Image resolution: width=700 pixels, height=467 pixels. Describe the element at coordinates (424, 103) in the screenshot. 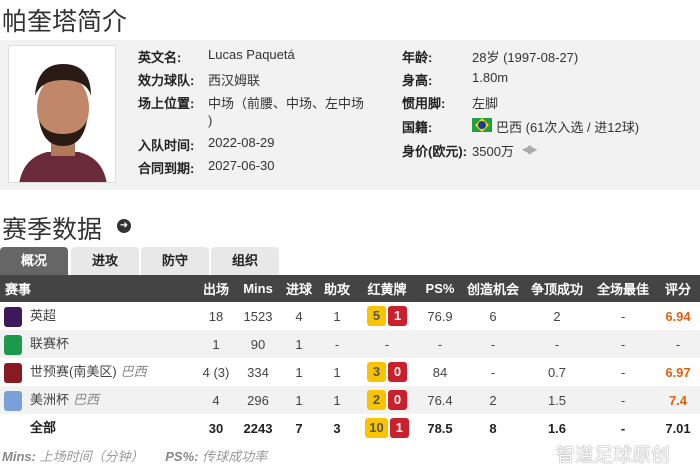

I see `info-label: 惯用脚:` at that location.